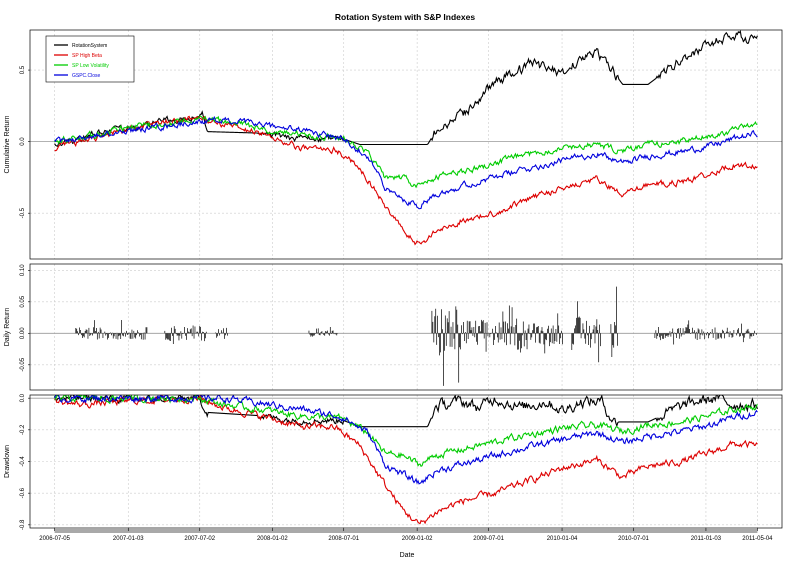  Describe the element at coordinates (562, 539) in the screenshot. I see `x-tick-label: 2010-01-04` at that location.